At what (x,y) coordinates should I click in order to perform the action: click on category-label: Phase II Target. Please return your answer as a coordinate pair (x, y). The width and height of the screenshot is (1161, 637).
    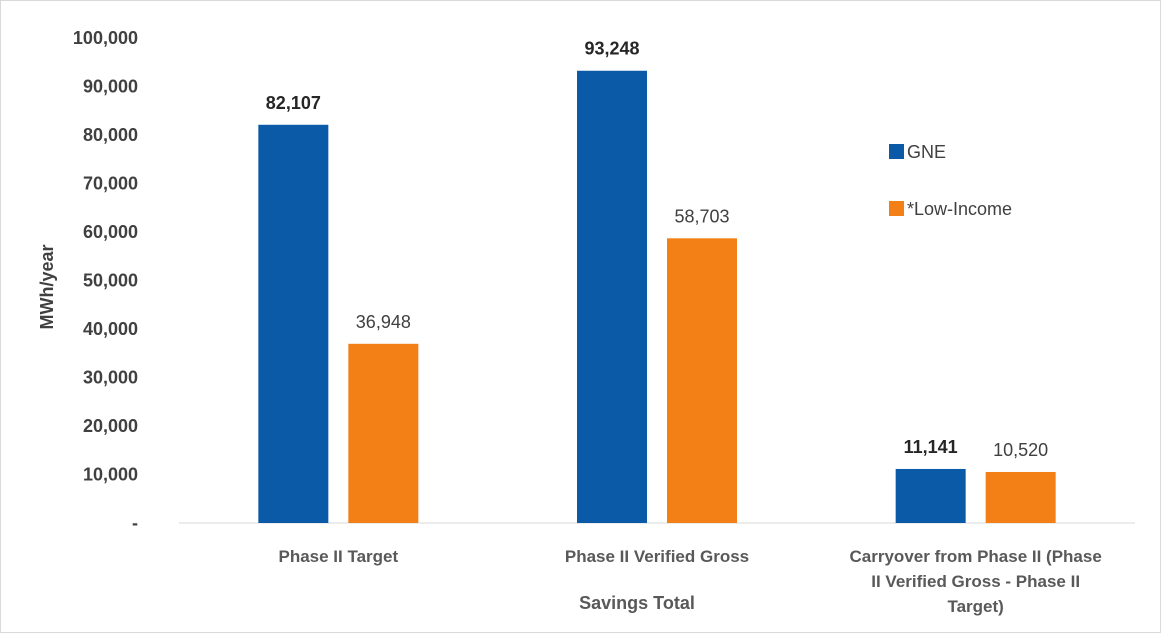
    Looking at the image, I should click on (338, 556).